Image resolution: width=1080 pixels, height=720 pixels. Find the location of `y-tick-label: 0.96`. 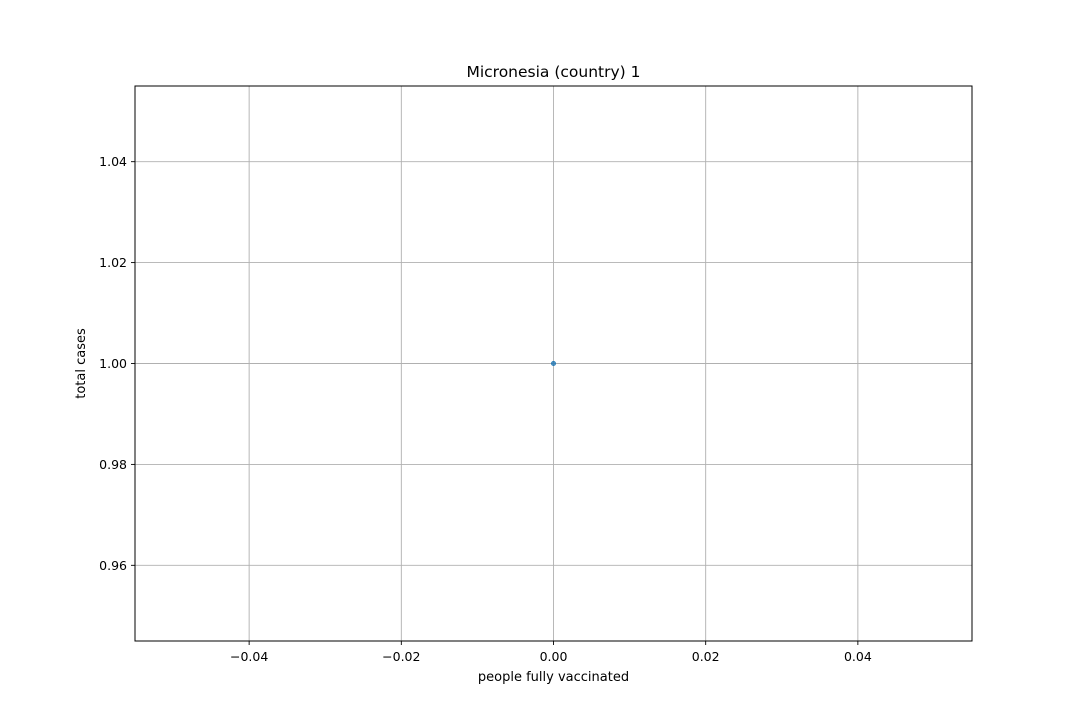

y-tick-label: 0.96 is located at coordinates (113, 565).